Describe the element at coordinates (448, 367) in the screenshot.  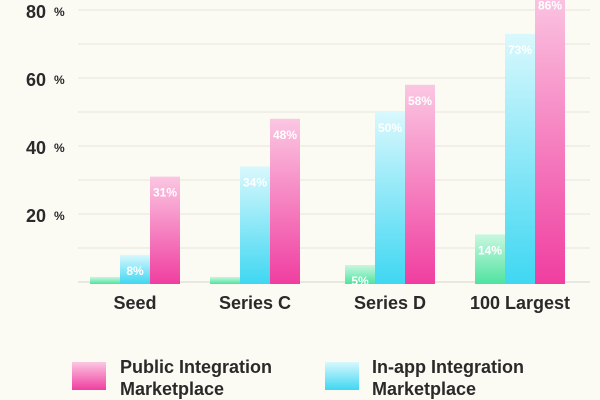
I see `legend-label: In-app Integration` at that location.